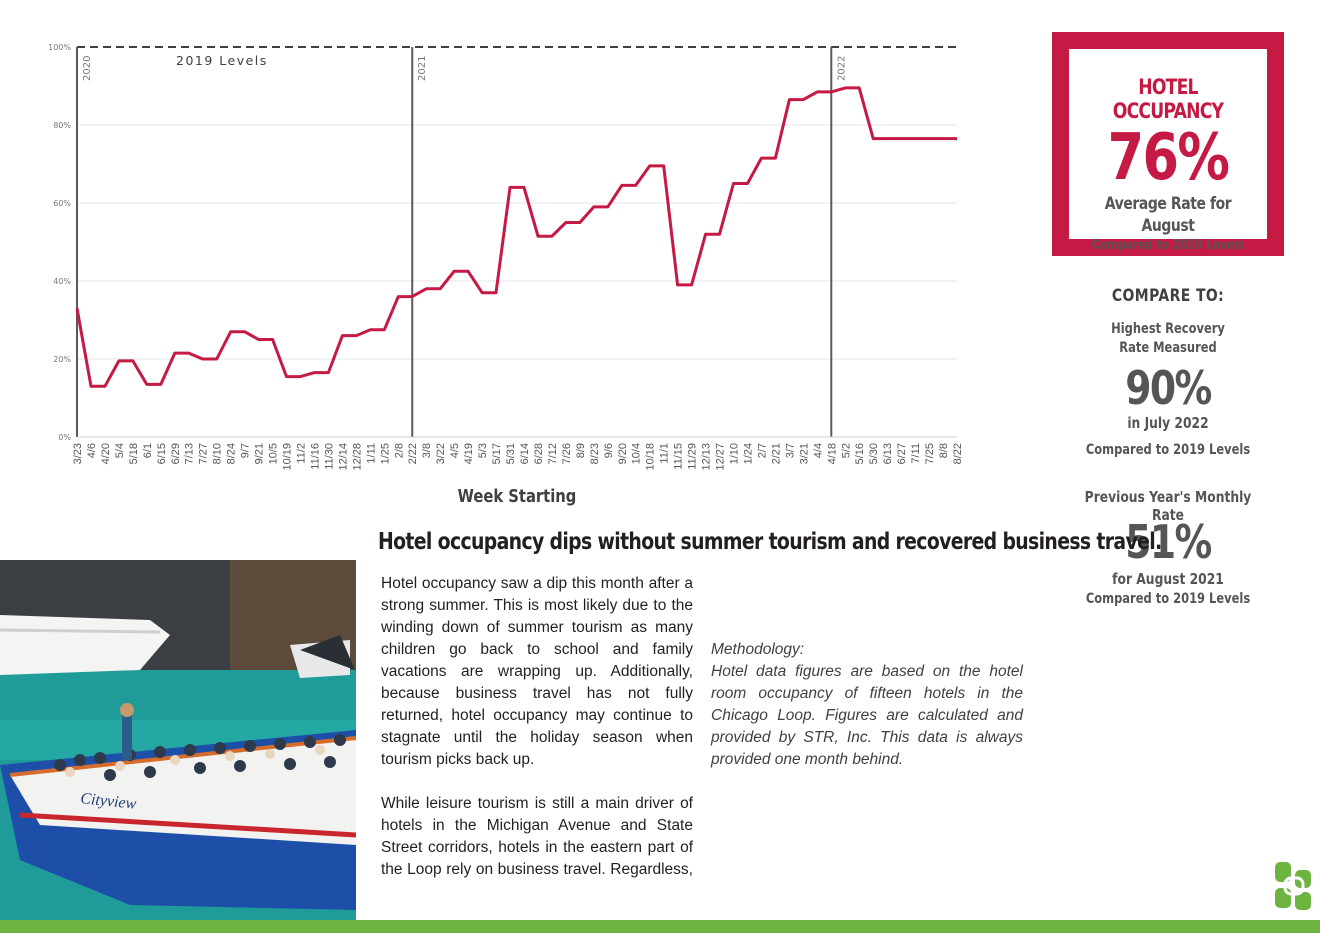 This screenshot has width=1320, height=933. Describe the element at coordinates (190, 453) in the screenshot. I see `x-tick-label: 7/13` at that location.